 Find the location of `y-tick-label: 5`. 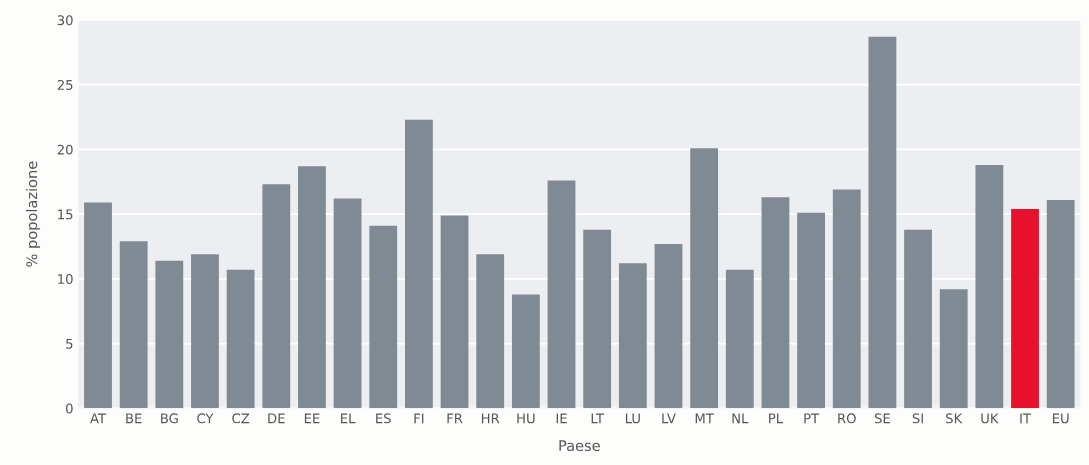

y-tick-label: 5 is located at coordinates (69, 343).